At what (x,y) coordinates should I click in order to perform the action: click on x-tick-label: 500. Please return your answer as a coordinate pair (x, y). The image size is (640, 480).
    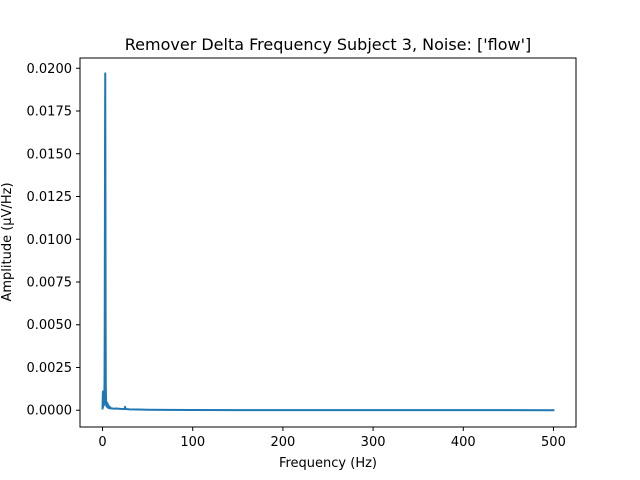
    Looking at the image, I should click on (553, 442).